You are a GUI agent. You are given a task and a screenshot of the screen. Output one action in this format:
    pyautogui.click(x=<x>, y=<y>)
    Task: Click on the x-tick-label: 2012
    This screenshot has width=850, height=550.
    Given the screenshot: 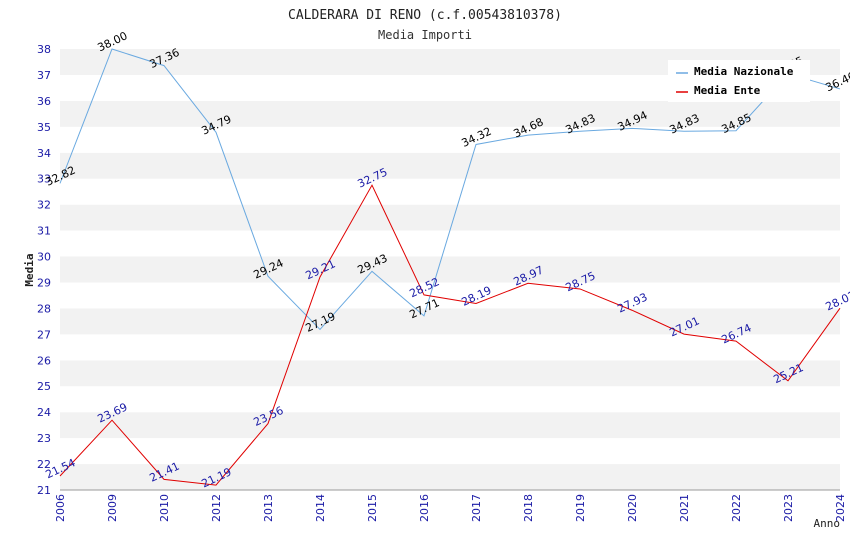 What is the action you would take?
    pyautogui.click(x=216, y=508)
    